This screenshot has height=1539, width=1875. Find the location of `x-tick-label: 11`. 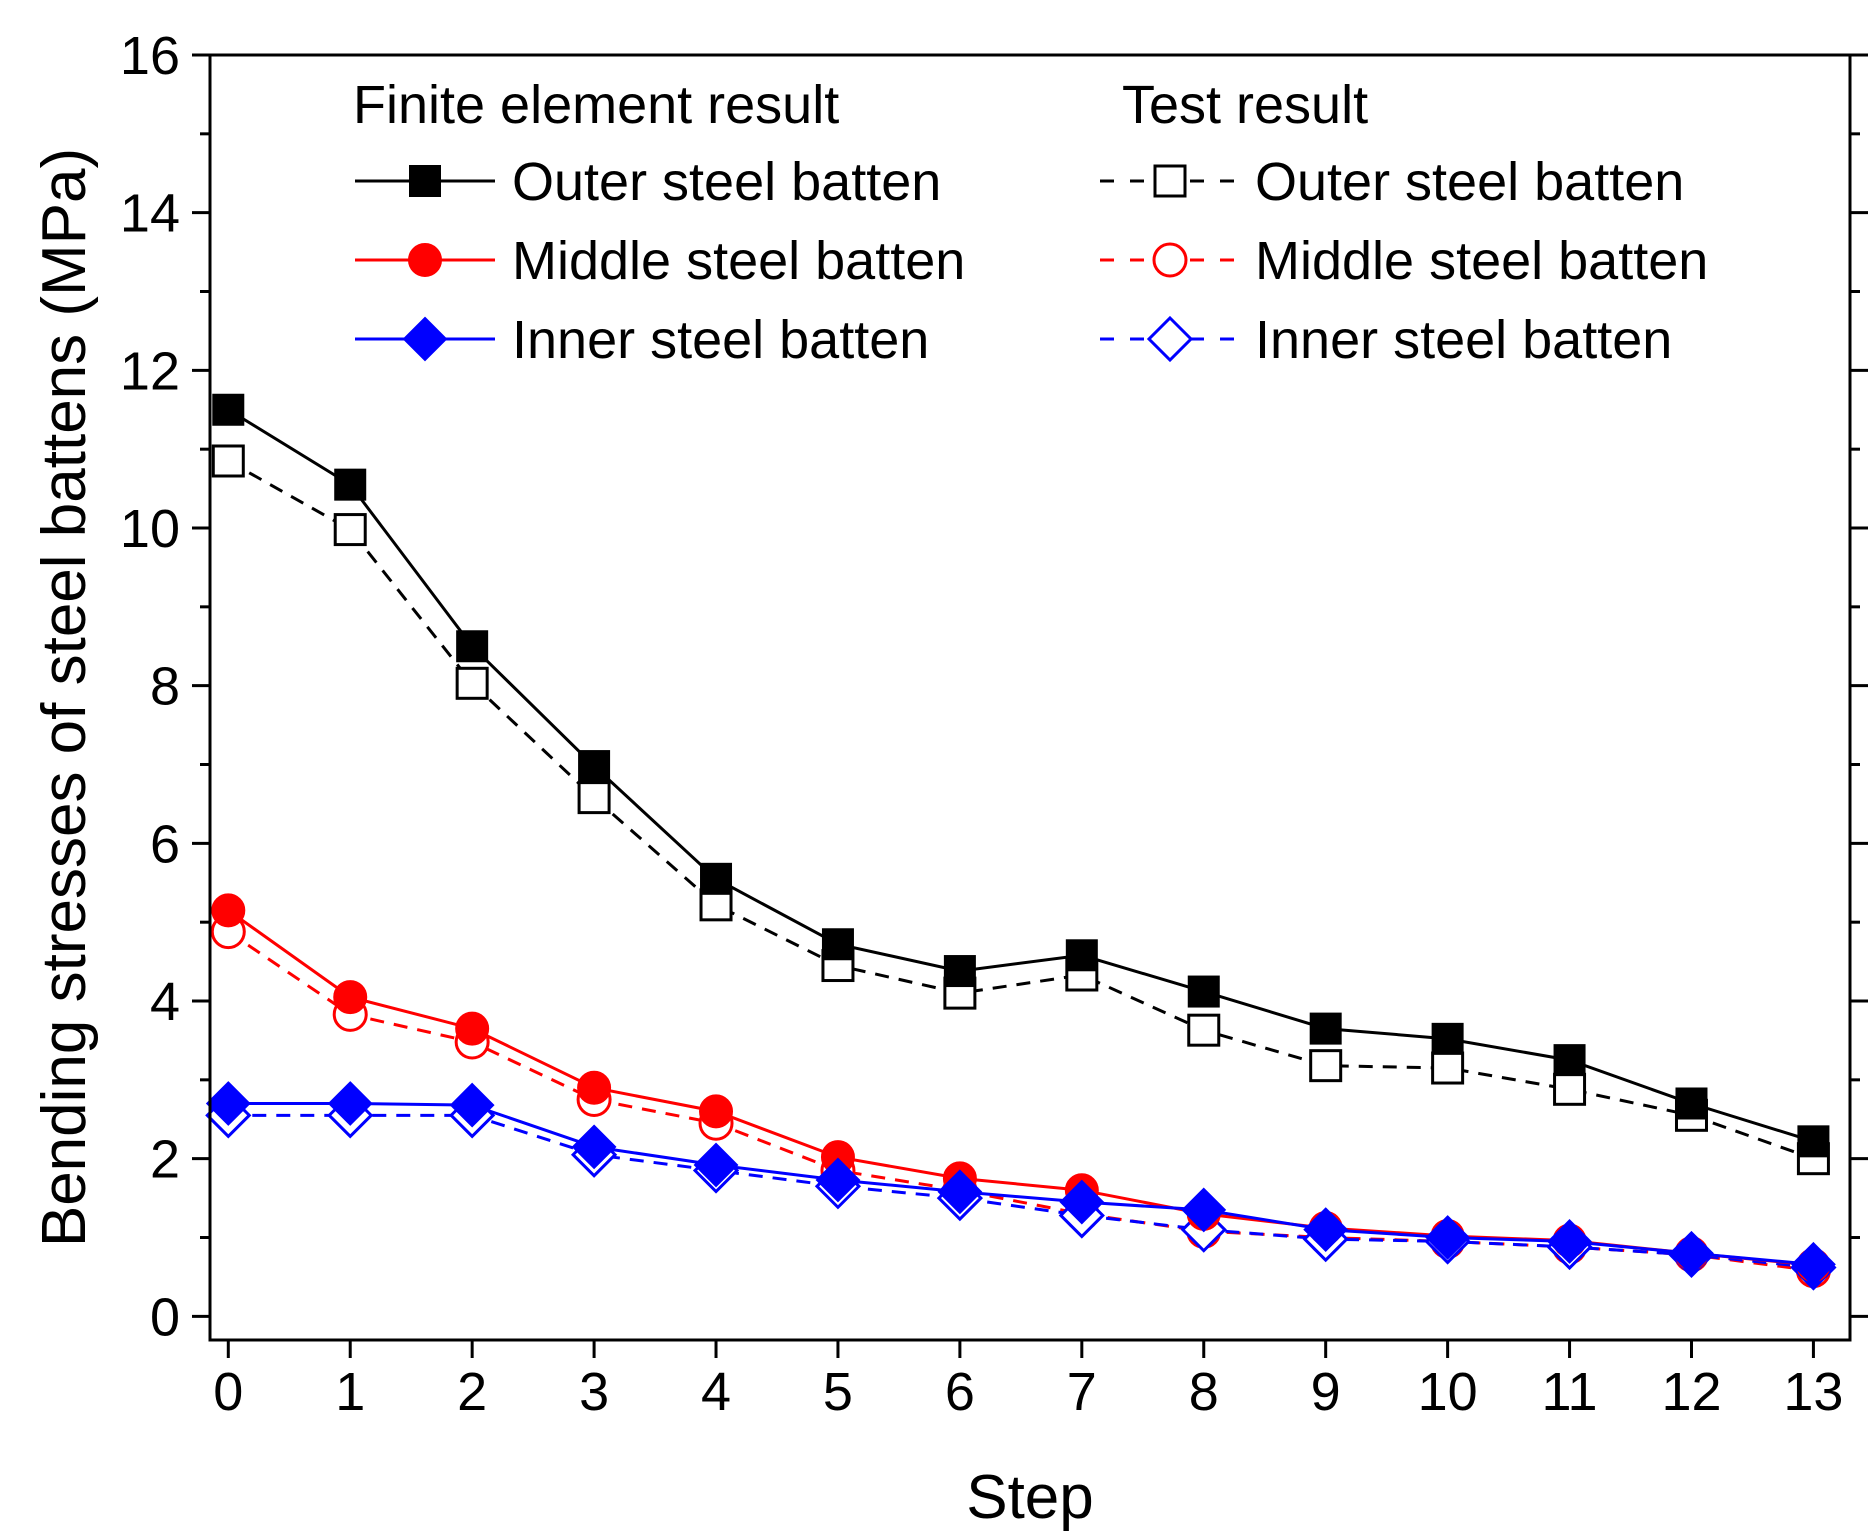

x-tick-label: 11 is located at coordinates (1570, 1392).